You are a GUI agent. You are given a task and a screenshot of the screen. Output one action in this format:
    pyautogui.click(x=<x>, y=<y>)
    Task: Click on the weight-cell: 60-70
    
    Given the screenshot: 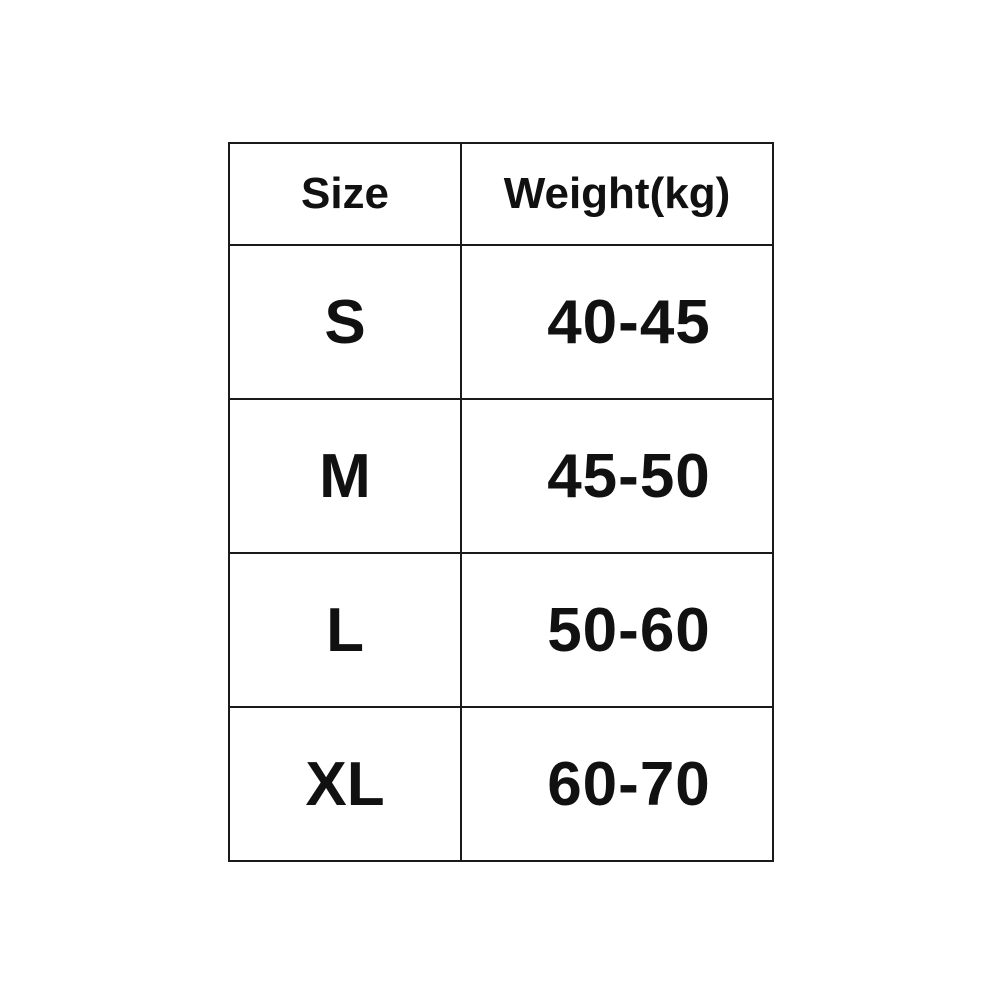 What is the action you would take?
    pyautogui.click(x=617, y=784)
    